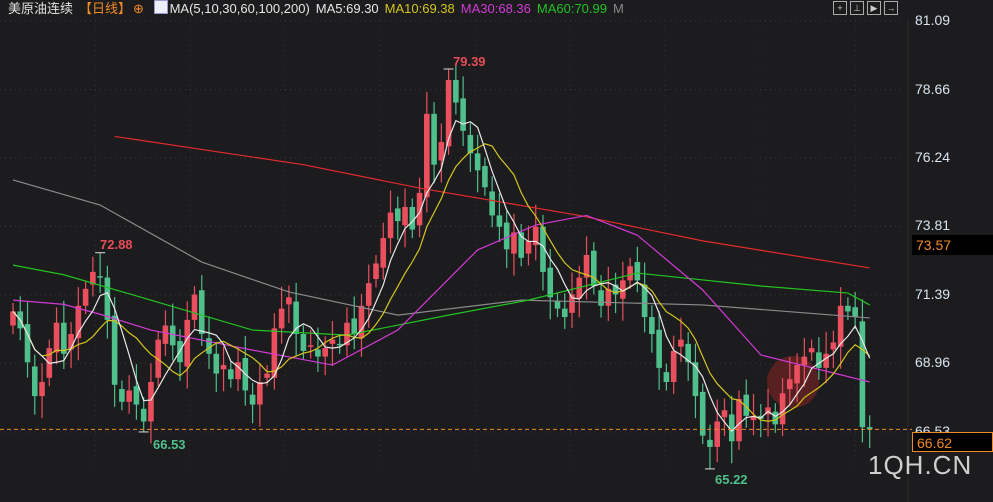 Image resolution: width=993 pixels, height=502 pixels. Describe the element at coordinates (160, 7) in the screenshot. I see `ma-chart-icon` at that location.